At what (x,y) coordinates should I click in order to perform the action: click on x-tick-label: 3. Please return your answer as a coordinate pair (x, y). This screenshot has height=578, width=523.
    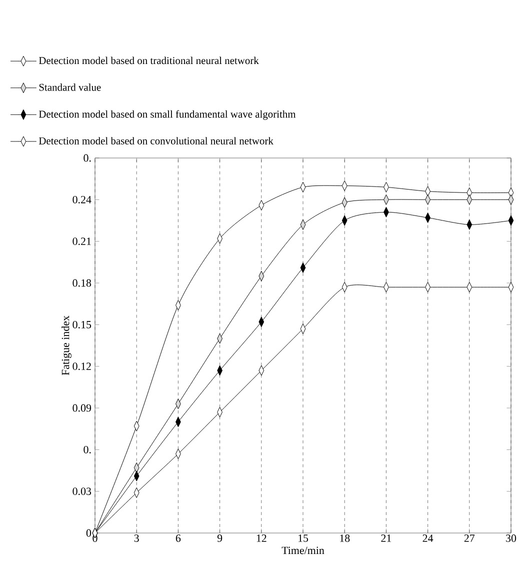
    Looking at the image, I should click on (136, 538).